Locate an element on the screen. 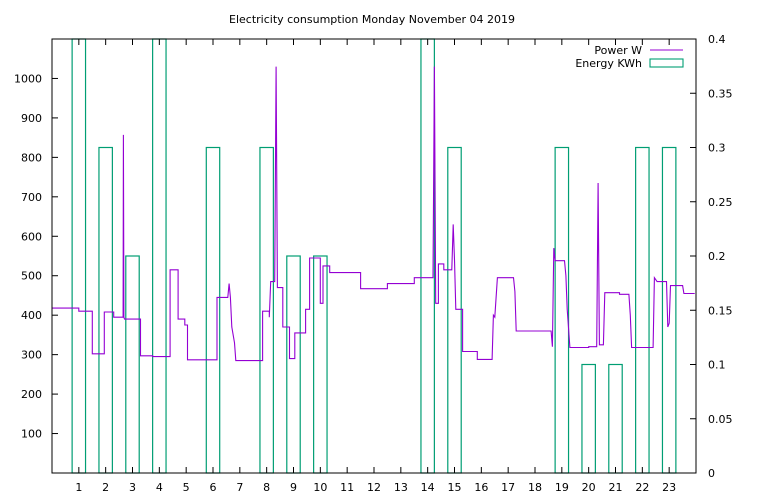  x-tick-label-9: 9 is located at coordinates (293, 487).